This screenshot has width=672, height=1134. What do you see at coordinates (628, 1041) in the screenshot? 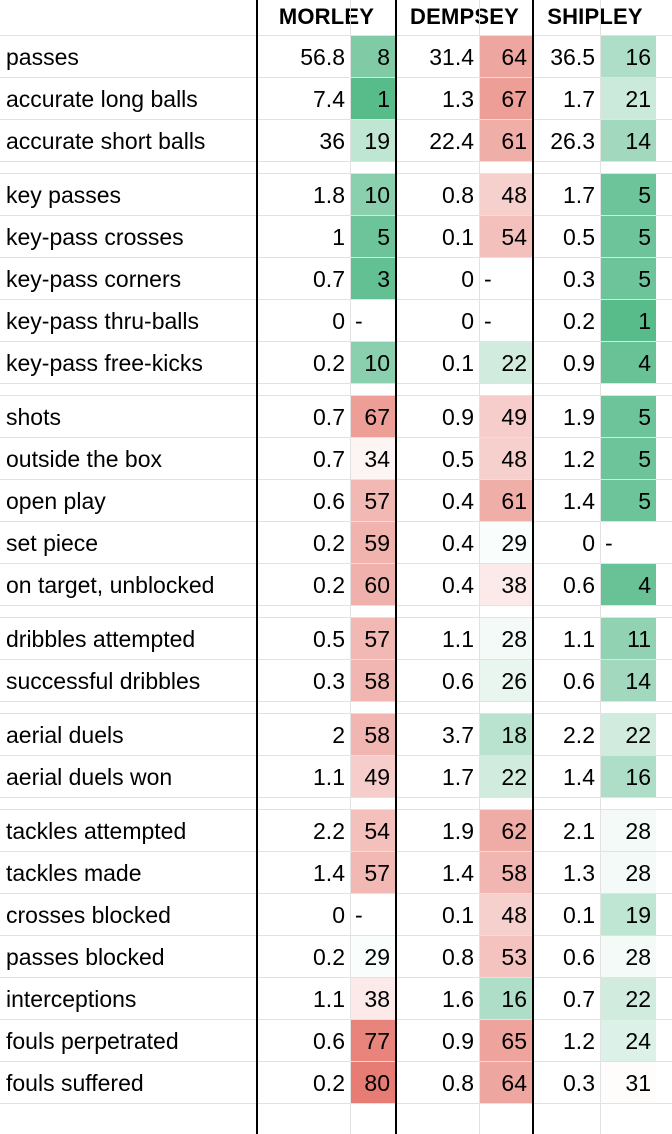
I see `shipley-rank: 24` at bounding box center [628, 1041].